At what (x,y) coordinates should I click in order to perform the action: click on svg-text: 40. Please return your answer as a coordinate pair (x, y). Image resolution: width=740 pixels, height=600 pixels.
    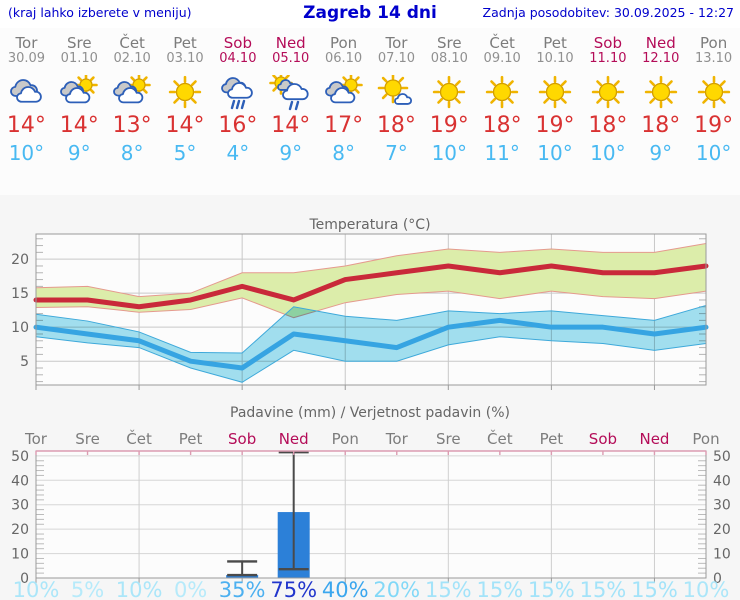
    Looking at the image, I should click on (20, 481).